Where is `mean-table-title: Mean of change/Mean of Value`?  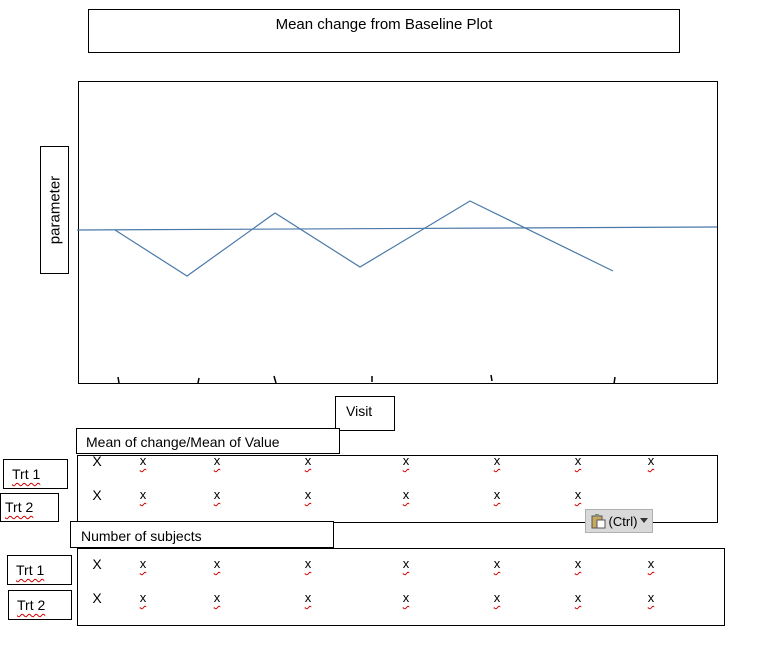
mean-table-title: Mean of change/Mean of Value is located at coordinates (183, 442).